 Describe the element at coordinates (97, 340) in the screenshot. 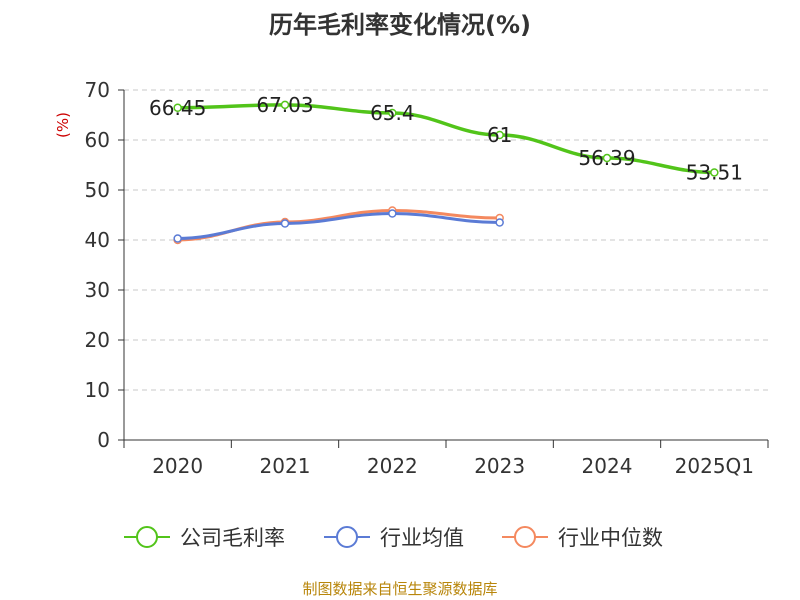

I see `y-tick-label: 20` at that location.